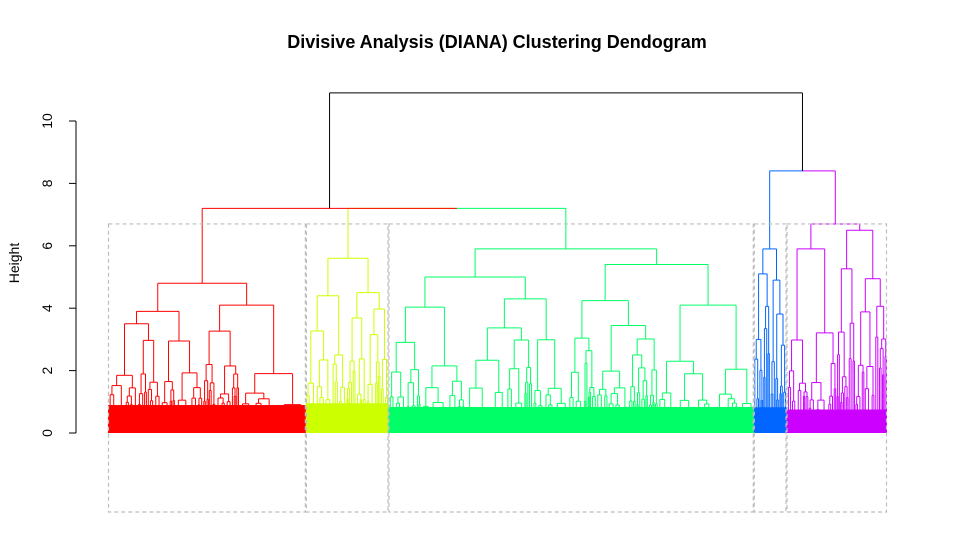  What do you see at coordinates (14, 263) in the screenshot?
I see `y-axis-label: Height` at bounding box center [14, 263].